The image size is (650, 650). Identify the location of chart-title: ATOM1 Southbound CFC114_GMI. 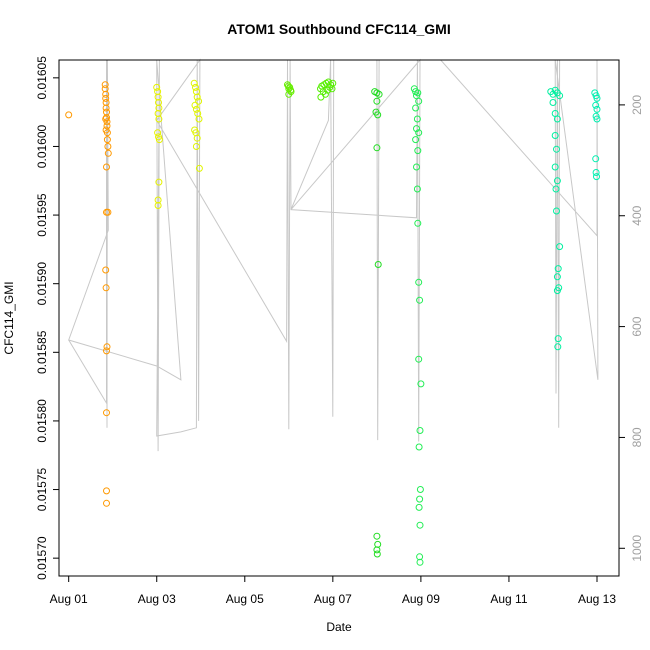
(339, 29).